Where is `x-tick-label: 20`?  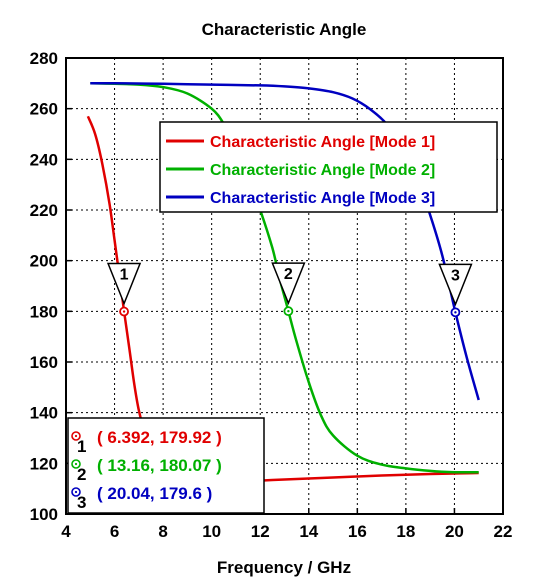
x-tick-label: 20 is located at coordinates (454, 531).